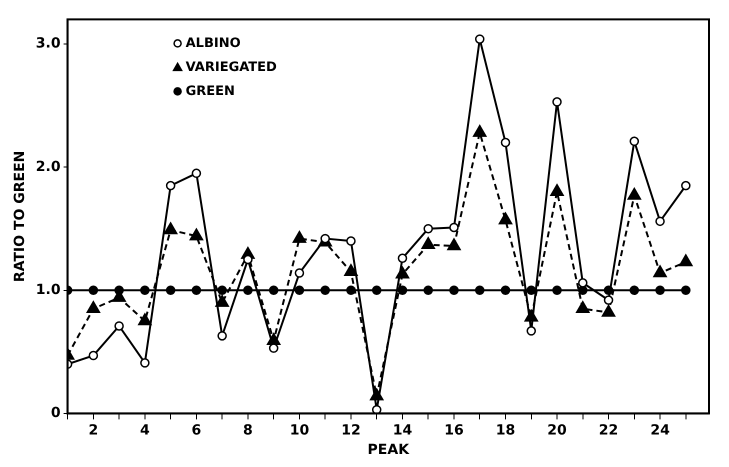 The width and height of the screenshot is (729, 467). Describe the element at coordinates (48, 44) in the screenshot. I see `y-tick-label: 3.0` at that location.